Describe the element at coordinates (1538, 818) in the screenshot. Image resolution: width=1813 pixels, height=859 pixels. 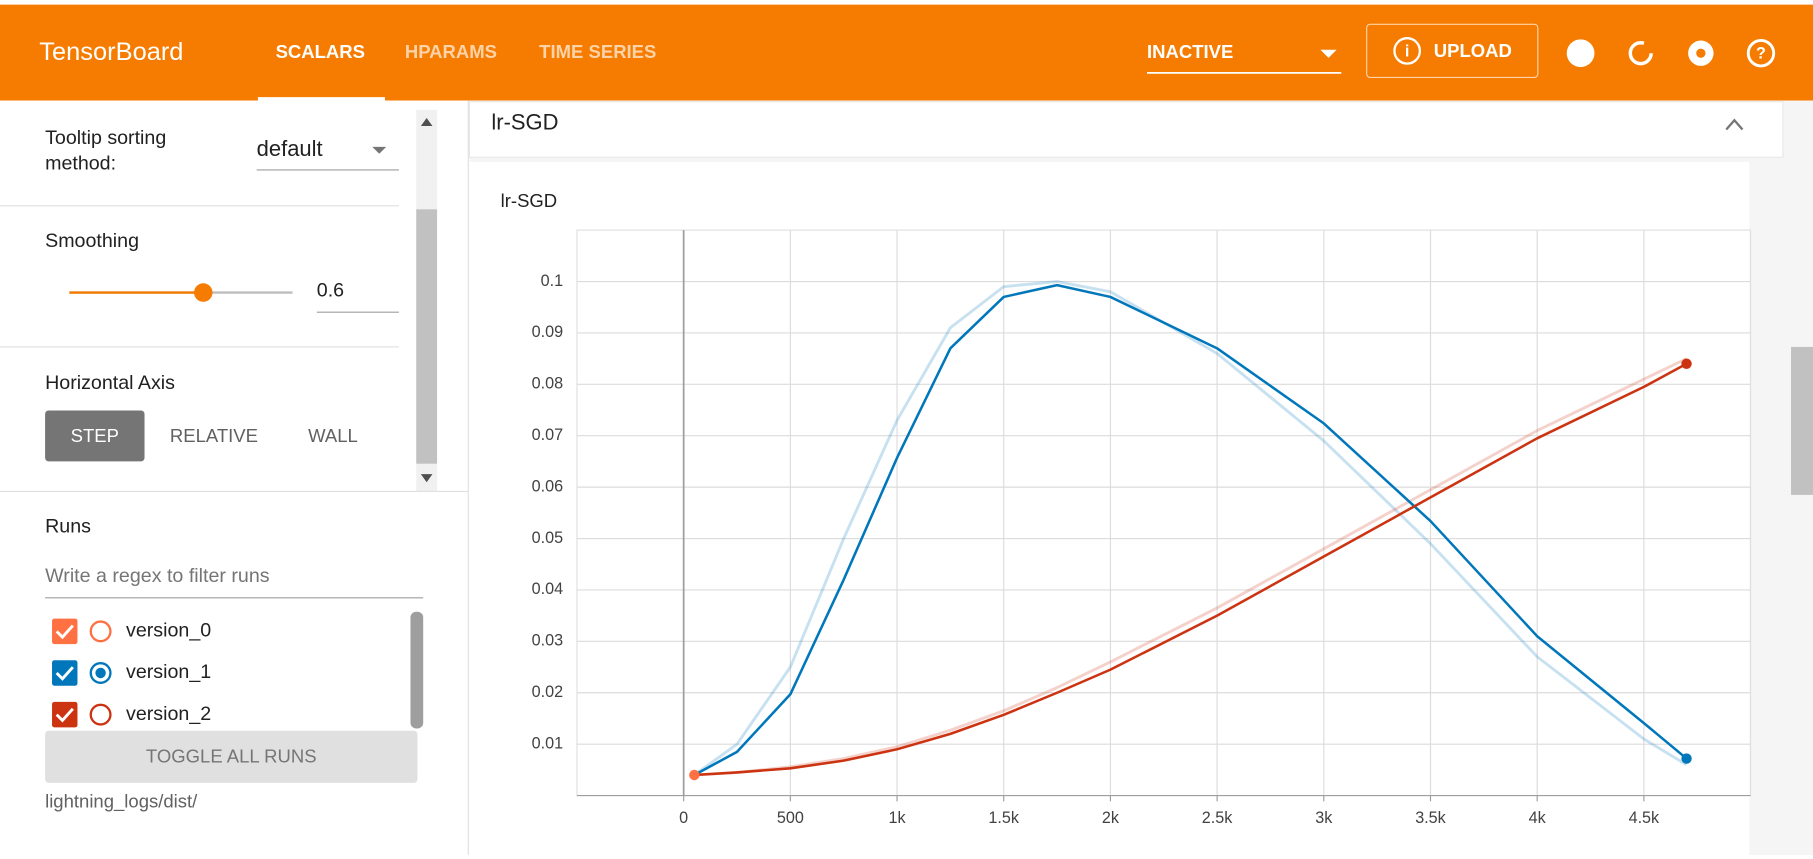
I see `x-tick-label: 4k` at that location.